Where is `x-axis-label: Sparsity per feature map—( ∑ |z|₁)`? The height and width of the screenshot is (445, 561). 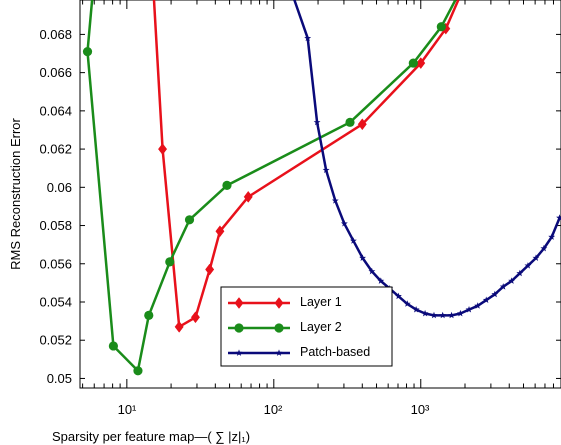 x-axis-label: Sparsity per feature map—( ∑ |z|₁) is located at coordinates (151, 436).